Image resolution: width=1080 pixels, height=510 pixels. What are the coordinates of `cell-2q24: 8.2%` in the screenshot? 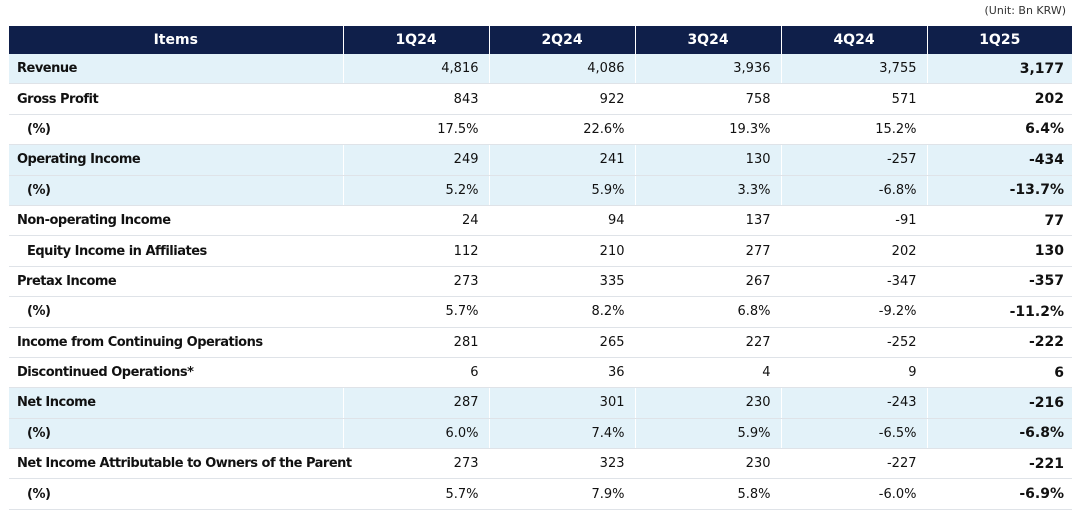 It's located at (561, 312).